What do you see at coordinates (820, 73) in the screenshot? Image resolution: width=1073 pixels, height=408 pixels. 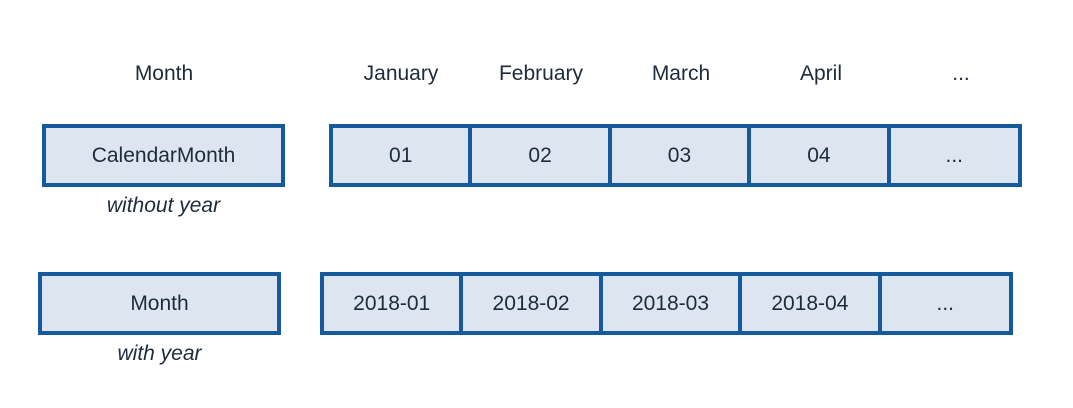 I see `header-month-april: April` at bounding box center [820, 73].